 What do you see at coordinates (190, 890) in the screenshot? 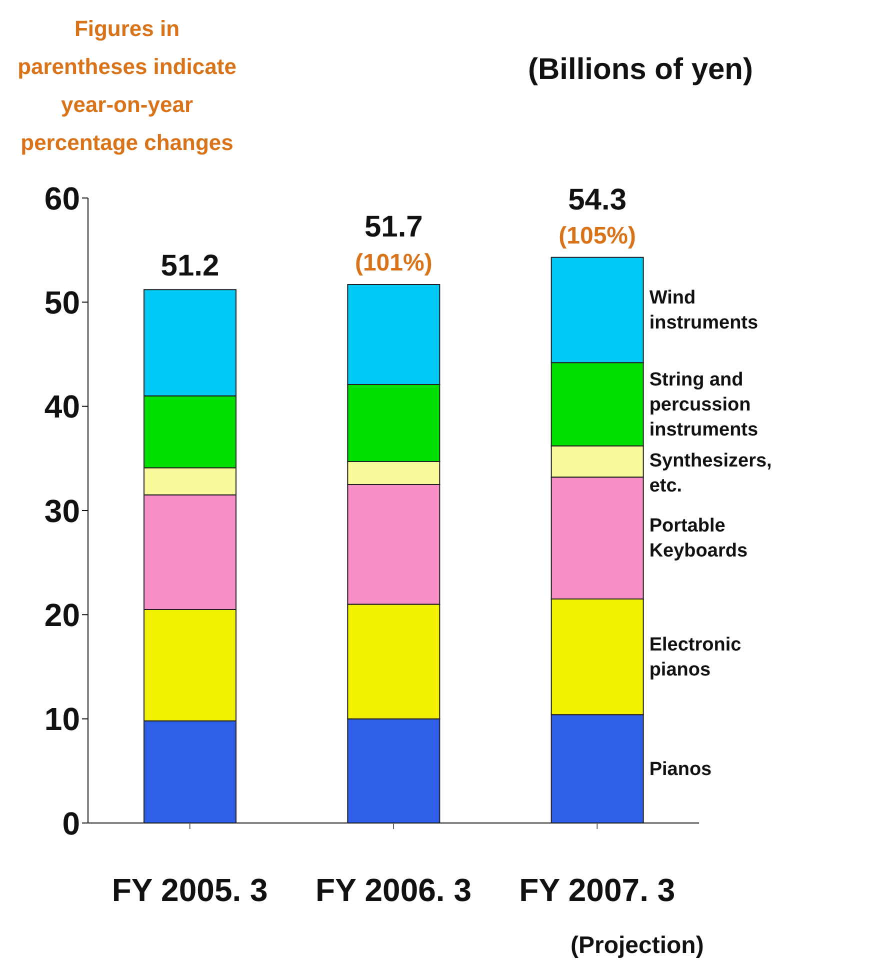
I see `x-tick-label: FY 2005. 3` at bounding box center [190, 890].